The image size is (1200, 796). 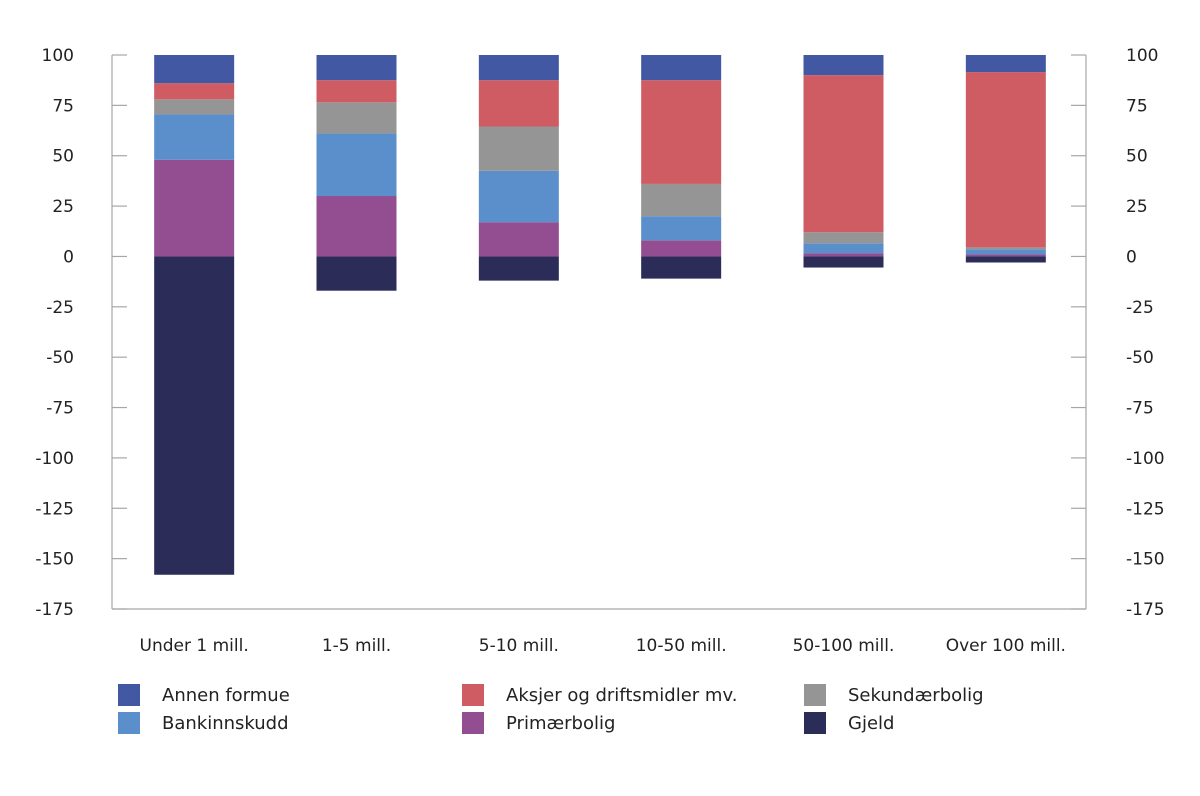 I want to click on y-tick-label-left: 25, so click(x=63, y=207).